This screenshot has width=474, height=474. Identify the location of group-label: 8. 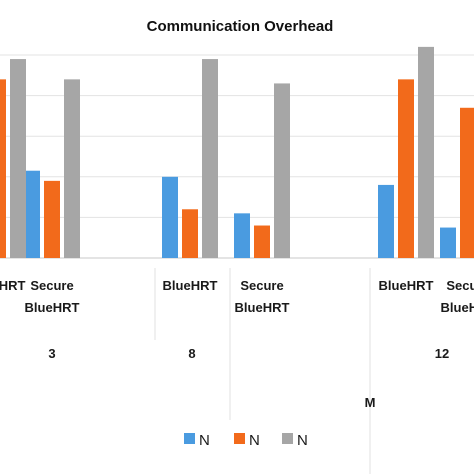
(191, 353).